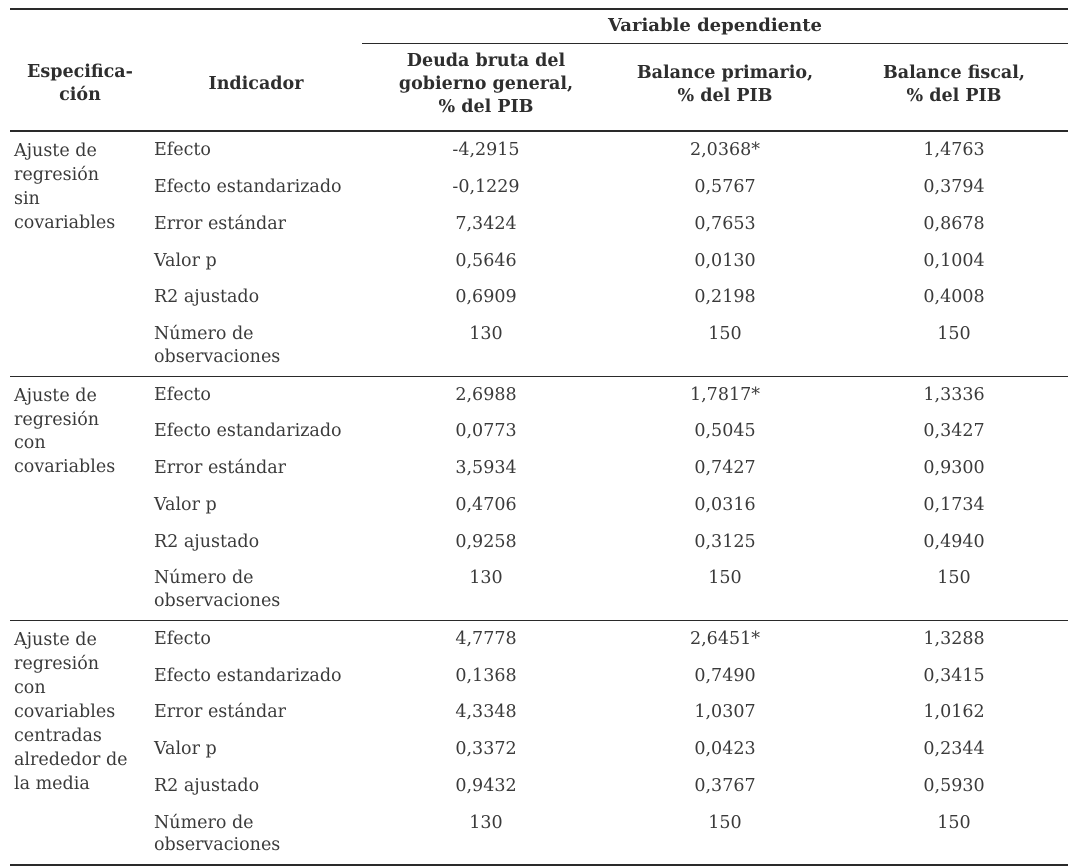  Describe the element at coordinates (539, 261) in the screenshot. I see `table-row: Valor p 0,5646 0,0130 0,1004` at that location.